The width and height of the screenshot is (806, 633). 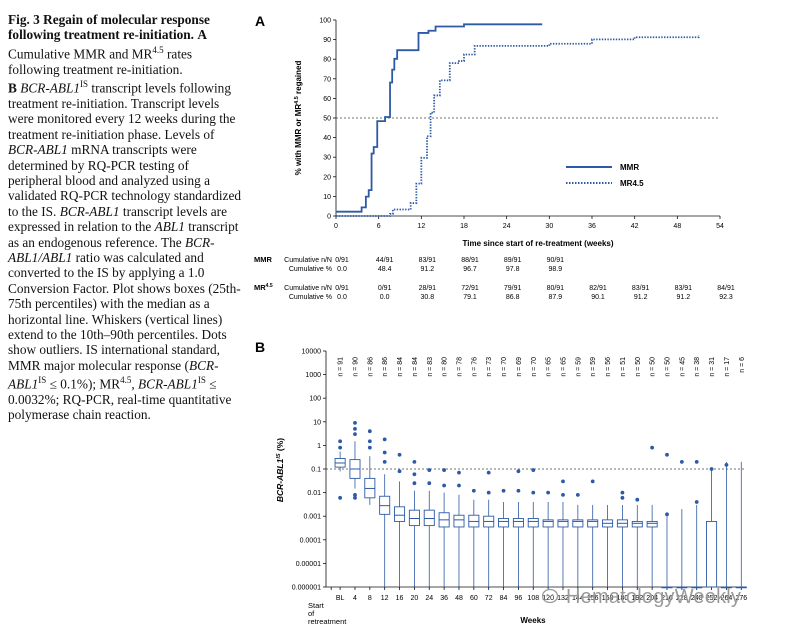 I want to click on panel-b-x-tick-label: 204, so click(x=652, y=598).